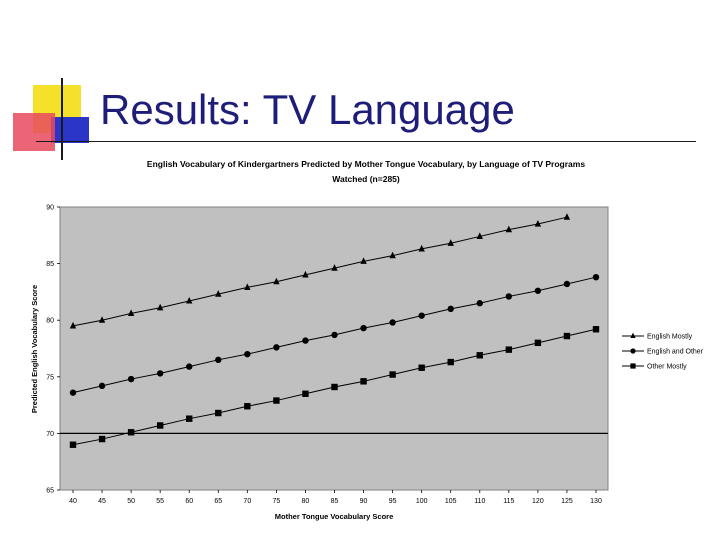  Describe the element at coordinates (335, 501) in the screenshot. I see `x-tick-label: 85` at that location.